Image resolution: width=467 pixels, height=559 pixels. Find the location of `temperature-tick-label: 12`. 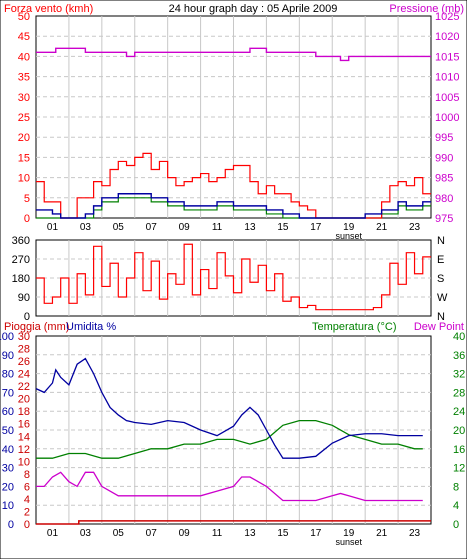

temperature-tick-label: 12 is located at coordinates (459, 469).